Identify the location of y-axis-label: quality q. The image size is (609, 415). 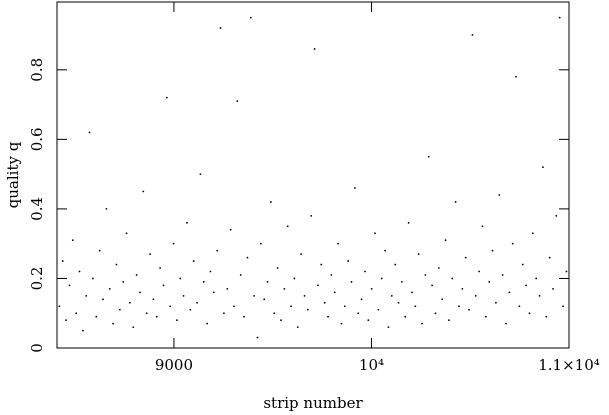
(13, 174).